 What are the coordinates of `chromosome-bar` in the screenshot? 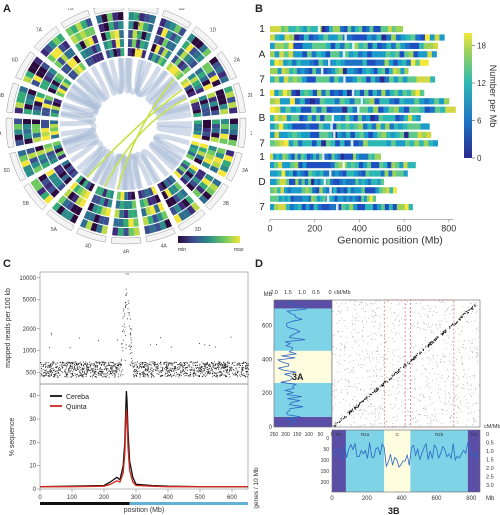 It's located at (144, 503).